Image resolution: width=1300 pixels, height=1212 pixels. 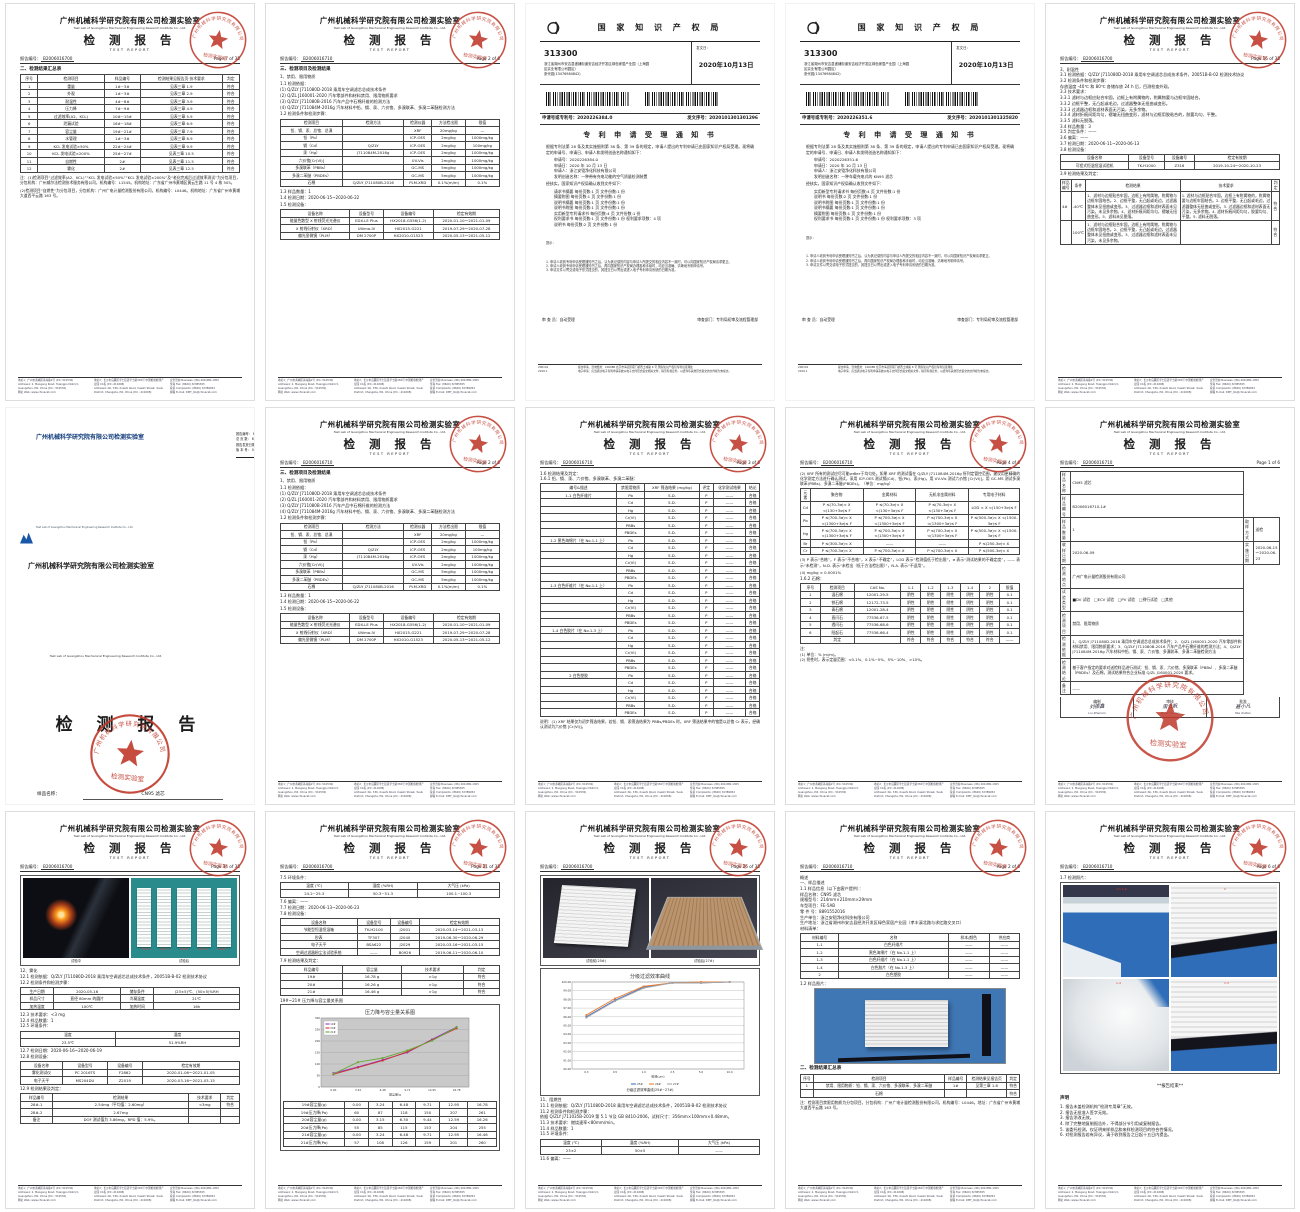 What do you see at coordinates (298, 480) in the screenshot?
I see `subsection: 1、禁用、限用物质` at bounding box center [298, 480].